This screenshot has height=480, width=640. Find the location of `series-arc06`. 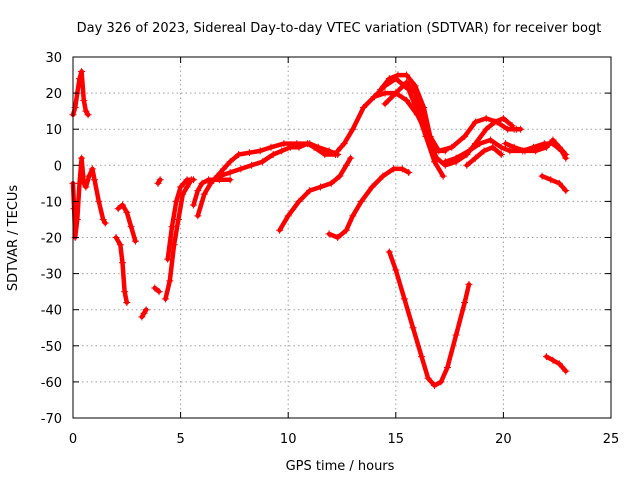

series-arc06 is located at coordinates (157, 290).